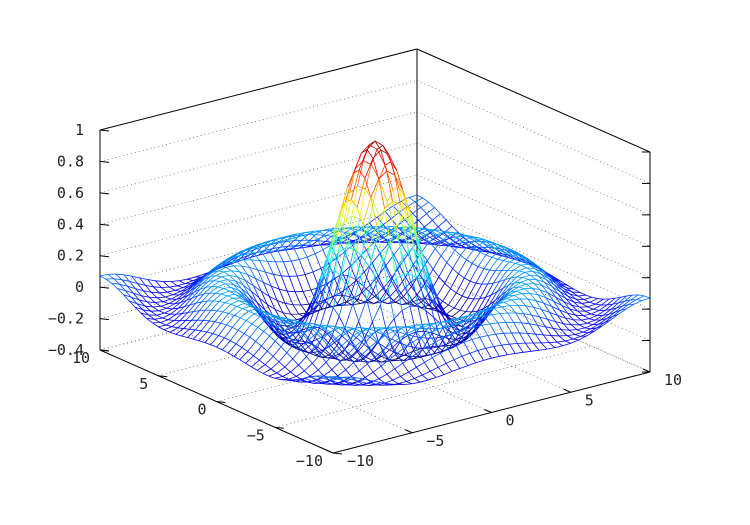 The width and height of the screenshot is (750, 525). I want to click on x-gridline-floor, so click(454, 340).